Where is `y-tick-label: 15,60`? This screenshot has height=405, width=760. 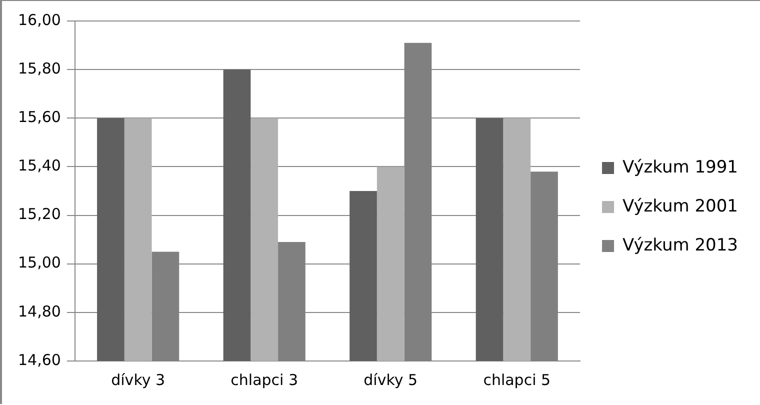
y-tick-label: 15,60 is located at coordinates (39, 117).